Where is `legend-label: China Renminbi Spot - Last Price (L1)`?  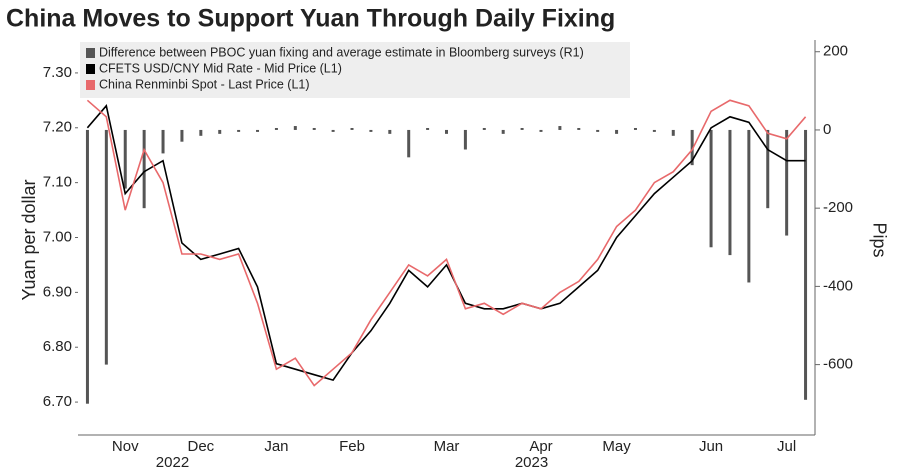
legend-label: China Renminbi Spot - Last Price (L1) is located at coordinates (204, 84).